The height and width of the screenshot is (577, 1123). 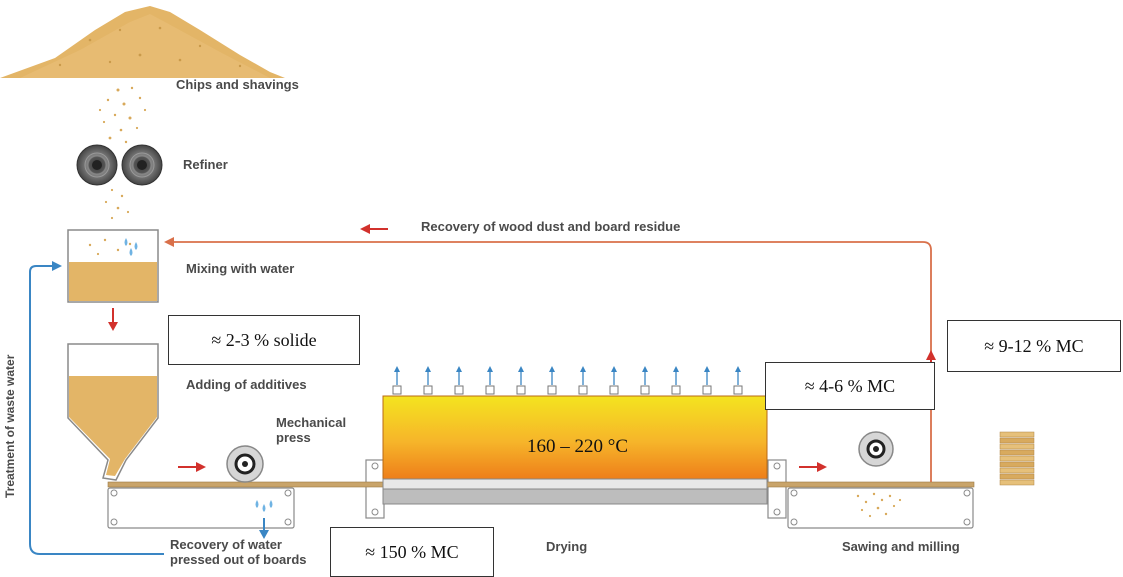 What do you see at coordinates (205, 164) in the screenshot?
I see `label-refiner: Refiner` at bounding box center [205, 164].